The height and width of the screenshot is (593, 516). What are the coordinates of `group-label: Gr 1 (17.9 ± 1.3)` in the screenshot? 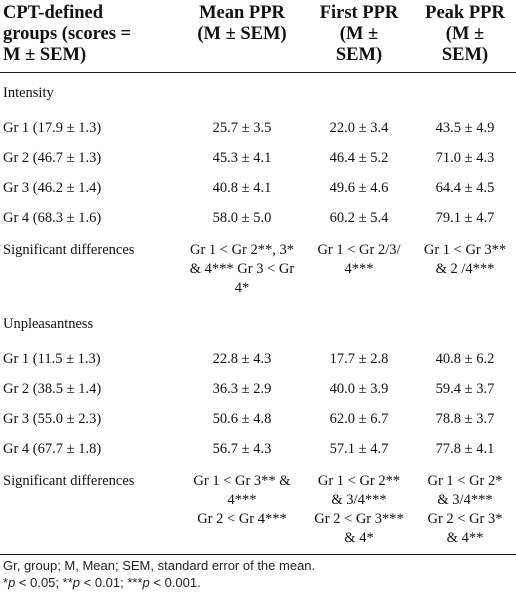 It's located at (52, 127).